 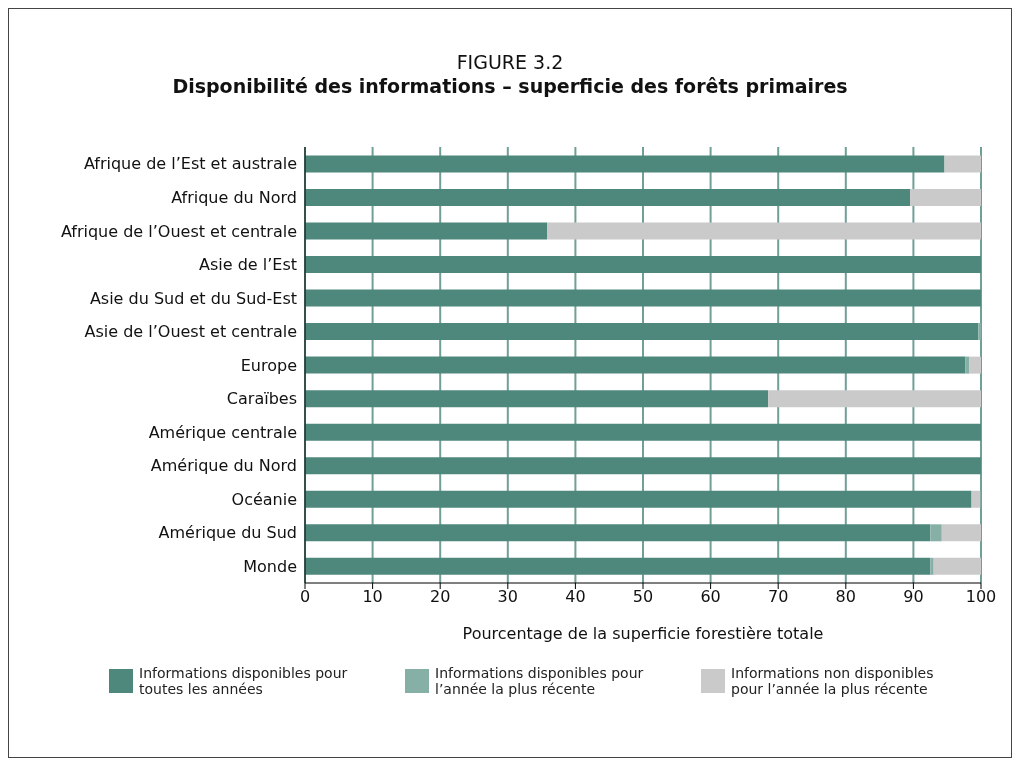 What do you see at coordinates (643, 597) in the screenshot?
I see `x-tick-label: 50` at bounding box center [643, 597].